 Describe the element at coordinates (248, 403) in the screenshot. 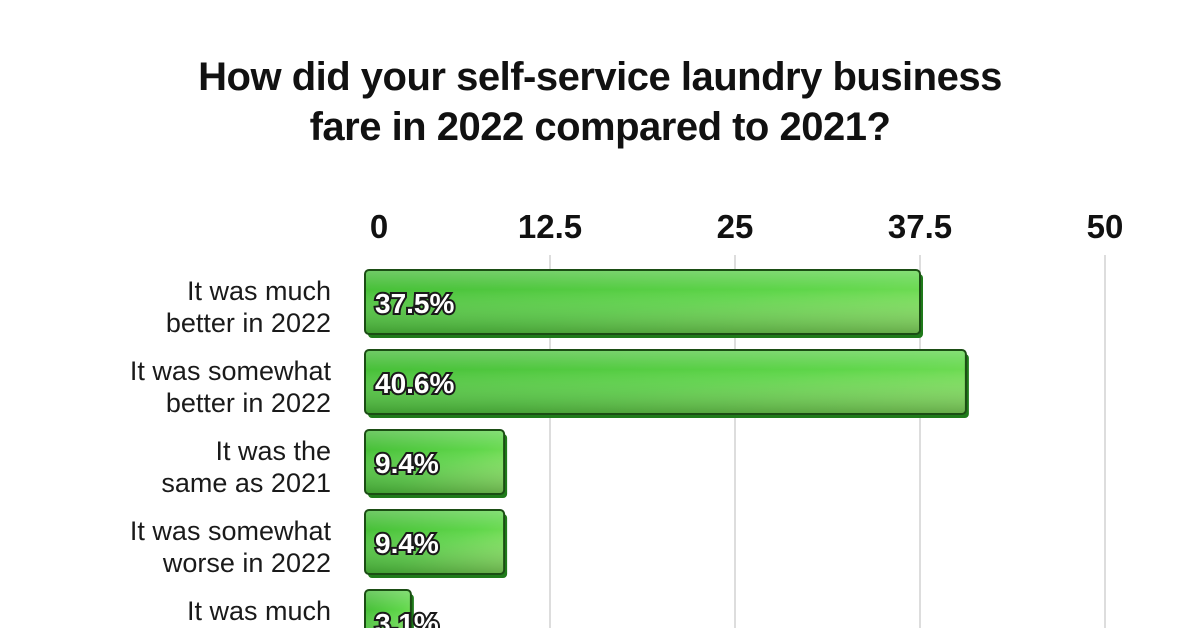

I see `category-label-1-line-2: better in 2022` at that location.